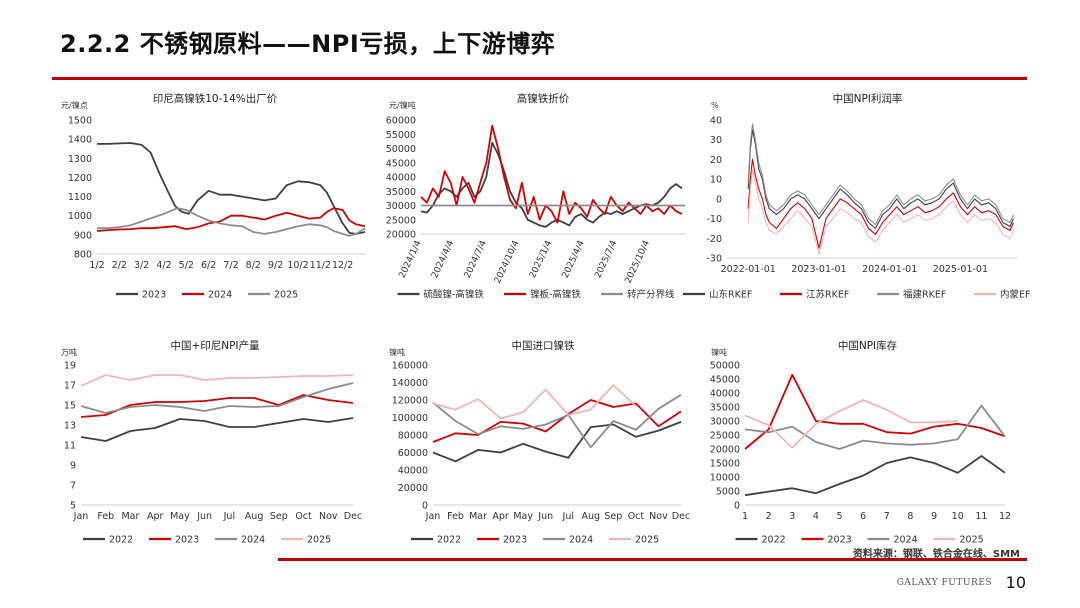  What do you see at coordinates (215, 345) in the screenshot?
I see `chart-title: 中国+印尼NPI产量` at bounding box center [215, 345].